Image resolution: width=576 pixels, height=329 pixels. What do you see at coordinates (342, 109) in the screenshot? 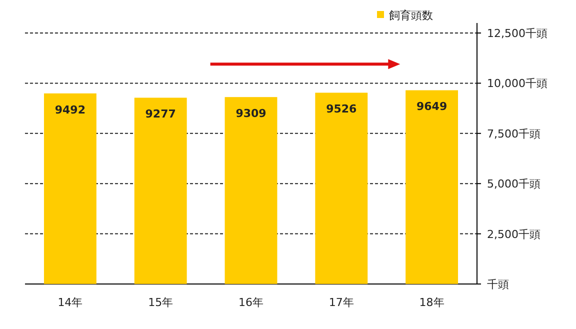
I see `data-label: 9526` at bounding box center [342, 109].